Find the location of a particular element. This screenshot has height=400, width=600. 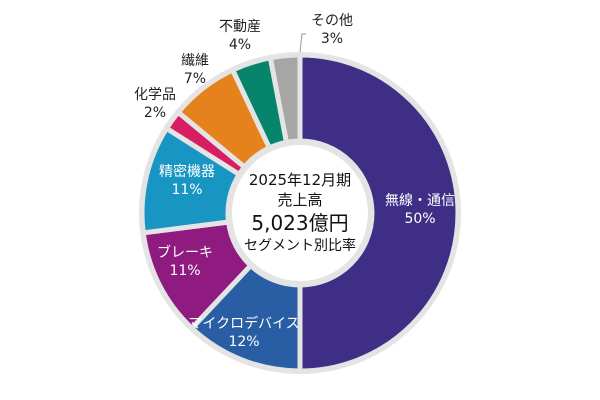

slice-label-textile: 繊維 7% is located at coordinates (195, 70).